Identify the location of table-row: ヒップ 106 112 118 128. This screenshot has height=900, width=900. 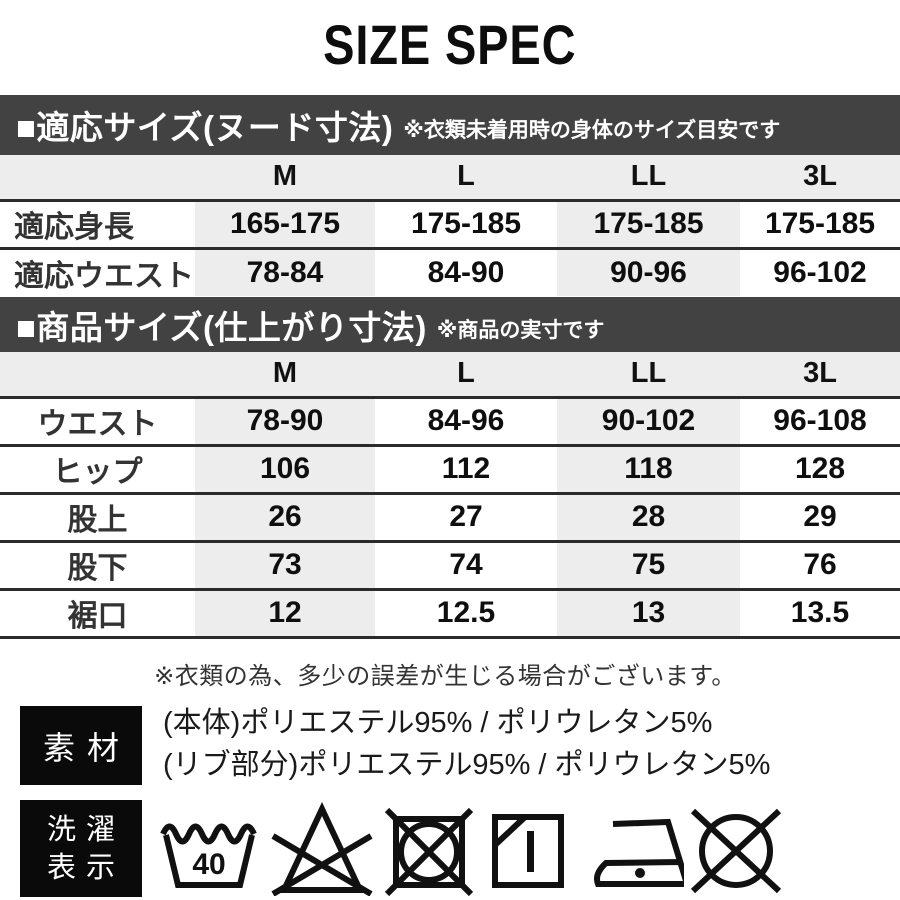
(450, 469).